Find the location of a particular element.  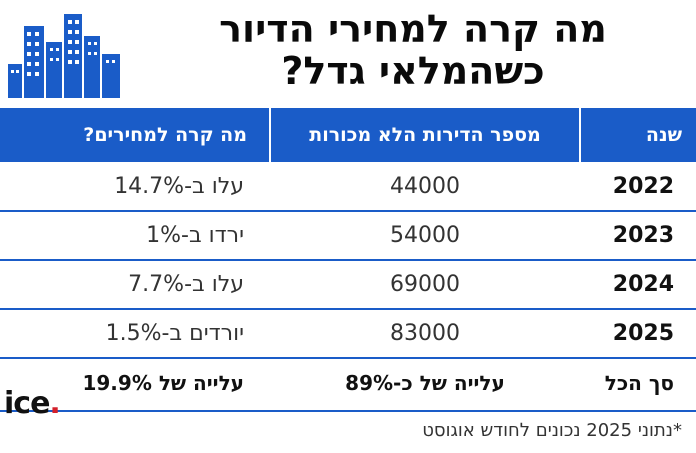

title-line-1: מה קרה למחירי הדיור is located at coordinates (413, 29).